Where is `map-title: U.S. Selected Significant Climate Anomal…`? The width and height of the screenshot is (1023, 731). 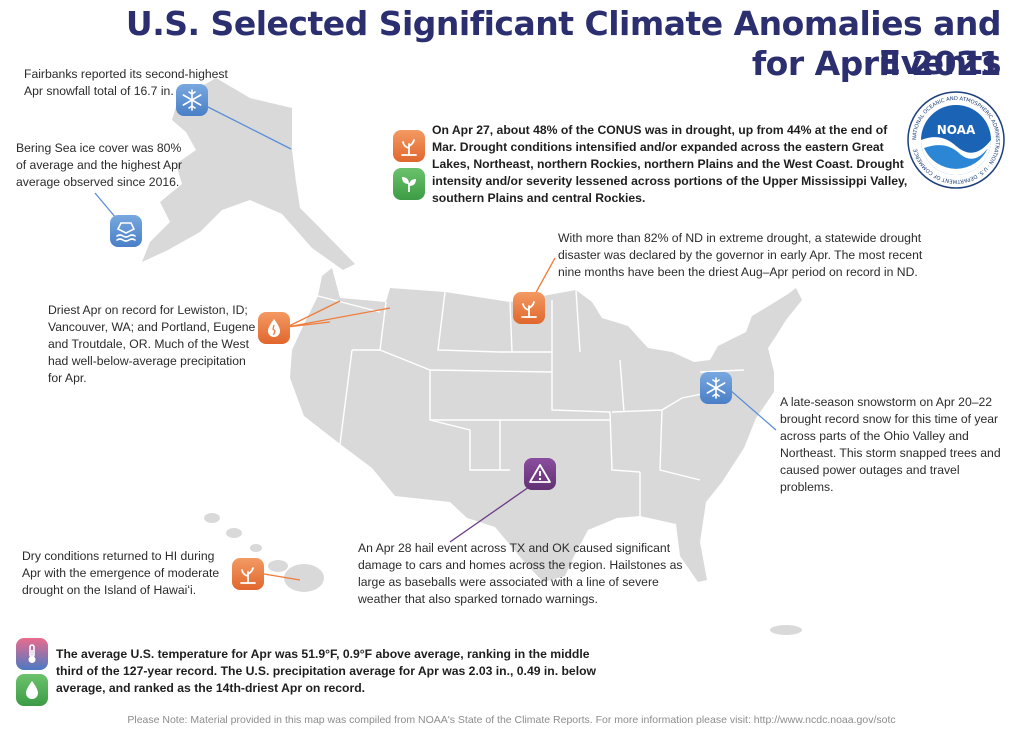
map-title: U.S. Selected Significant Climate Anomal… is located at coordinates (563, 43).